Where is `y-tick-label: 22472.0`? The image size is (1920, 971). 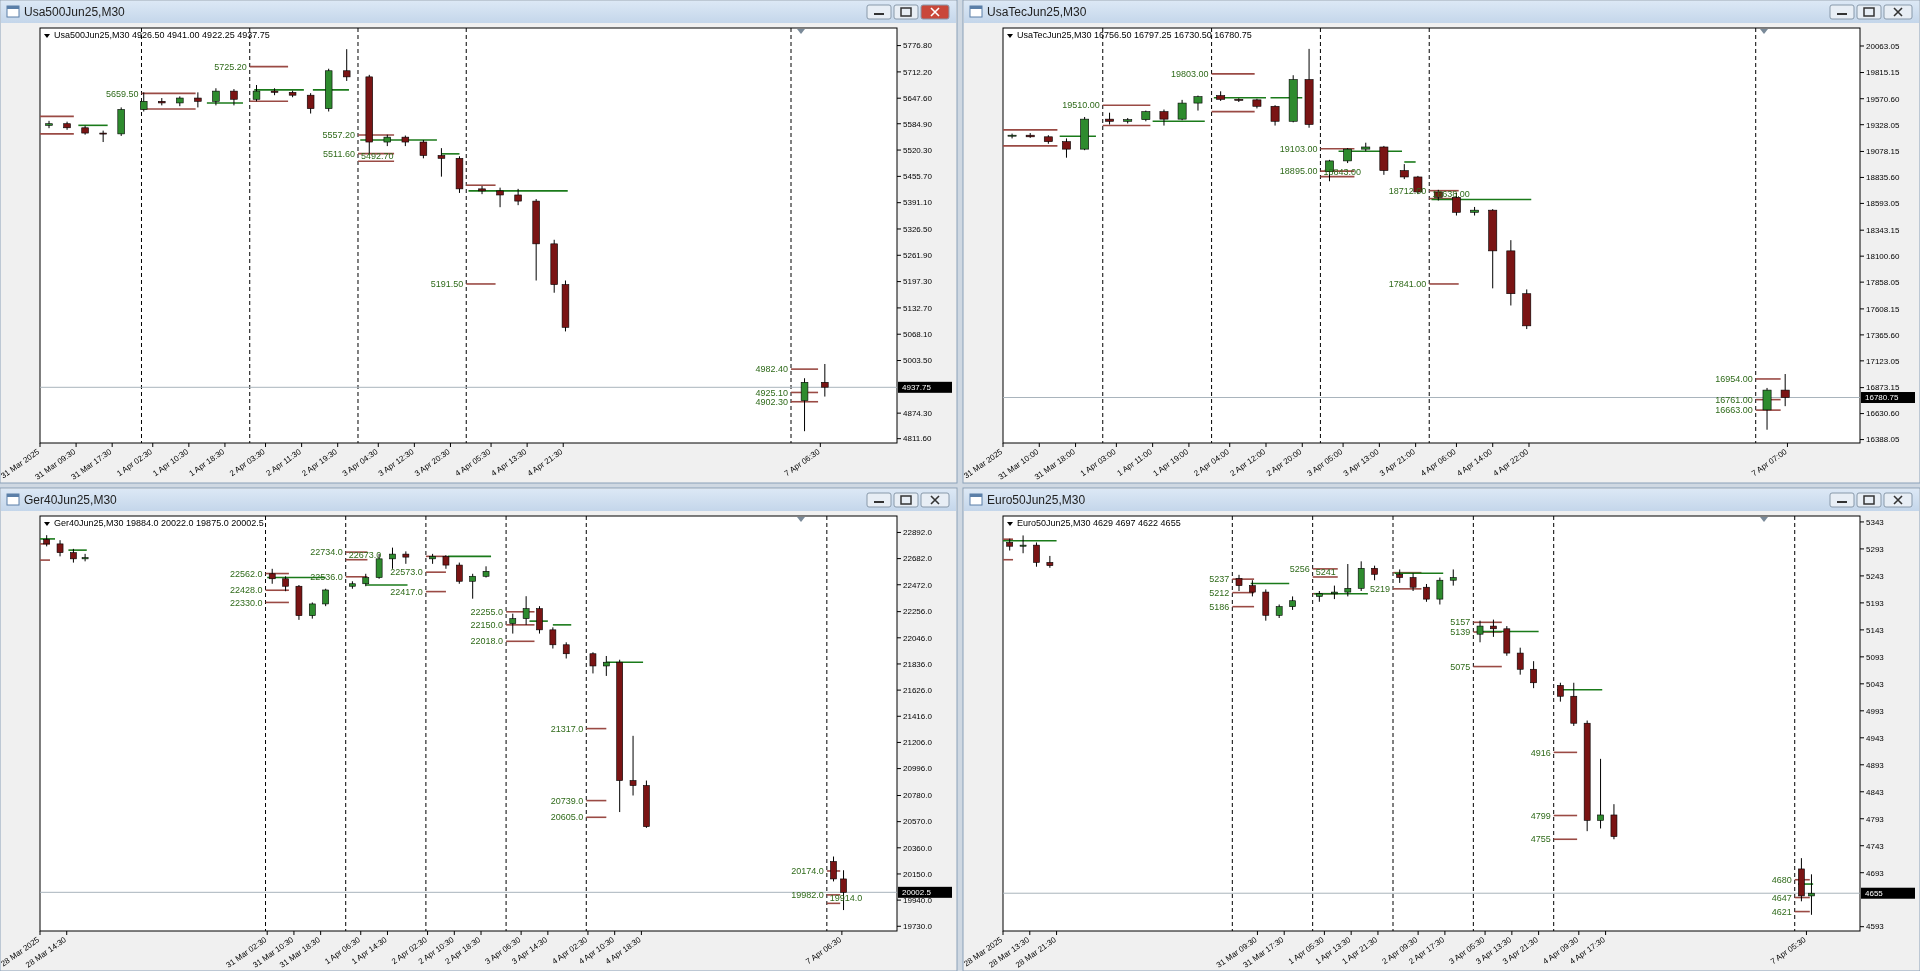 y-tick-label: 22472.0 is located at coordinates (918, 585).